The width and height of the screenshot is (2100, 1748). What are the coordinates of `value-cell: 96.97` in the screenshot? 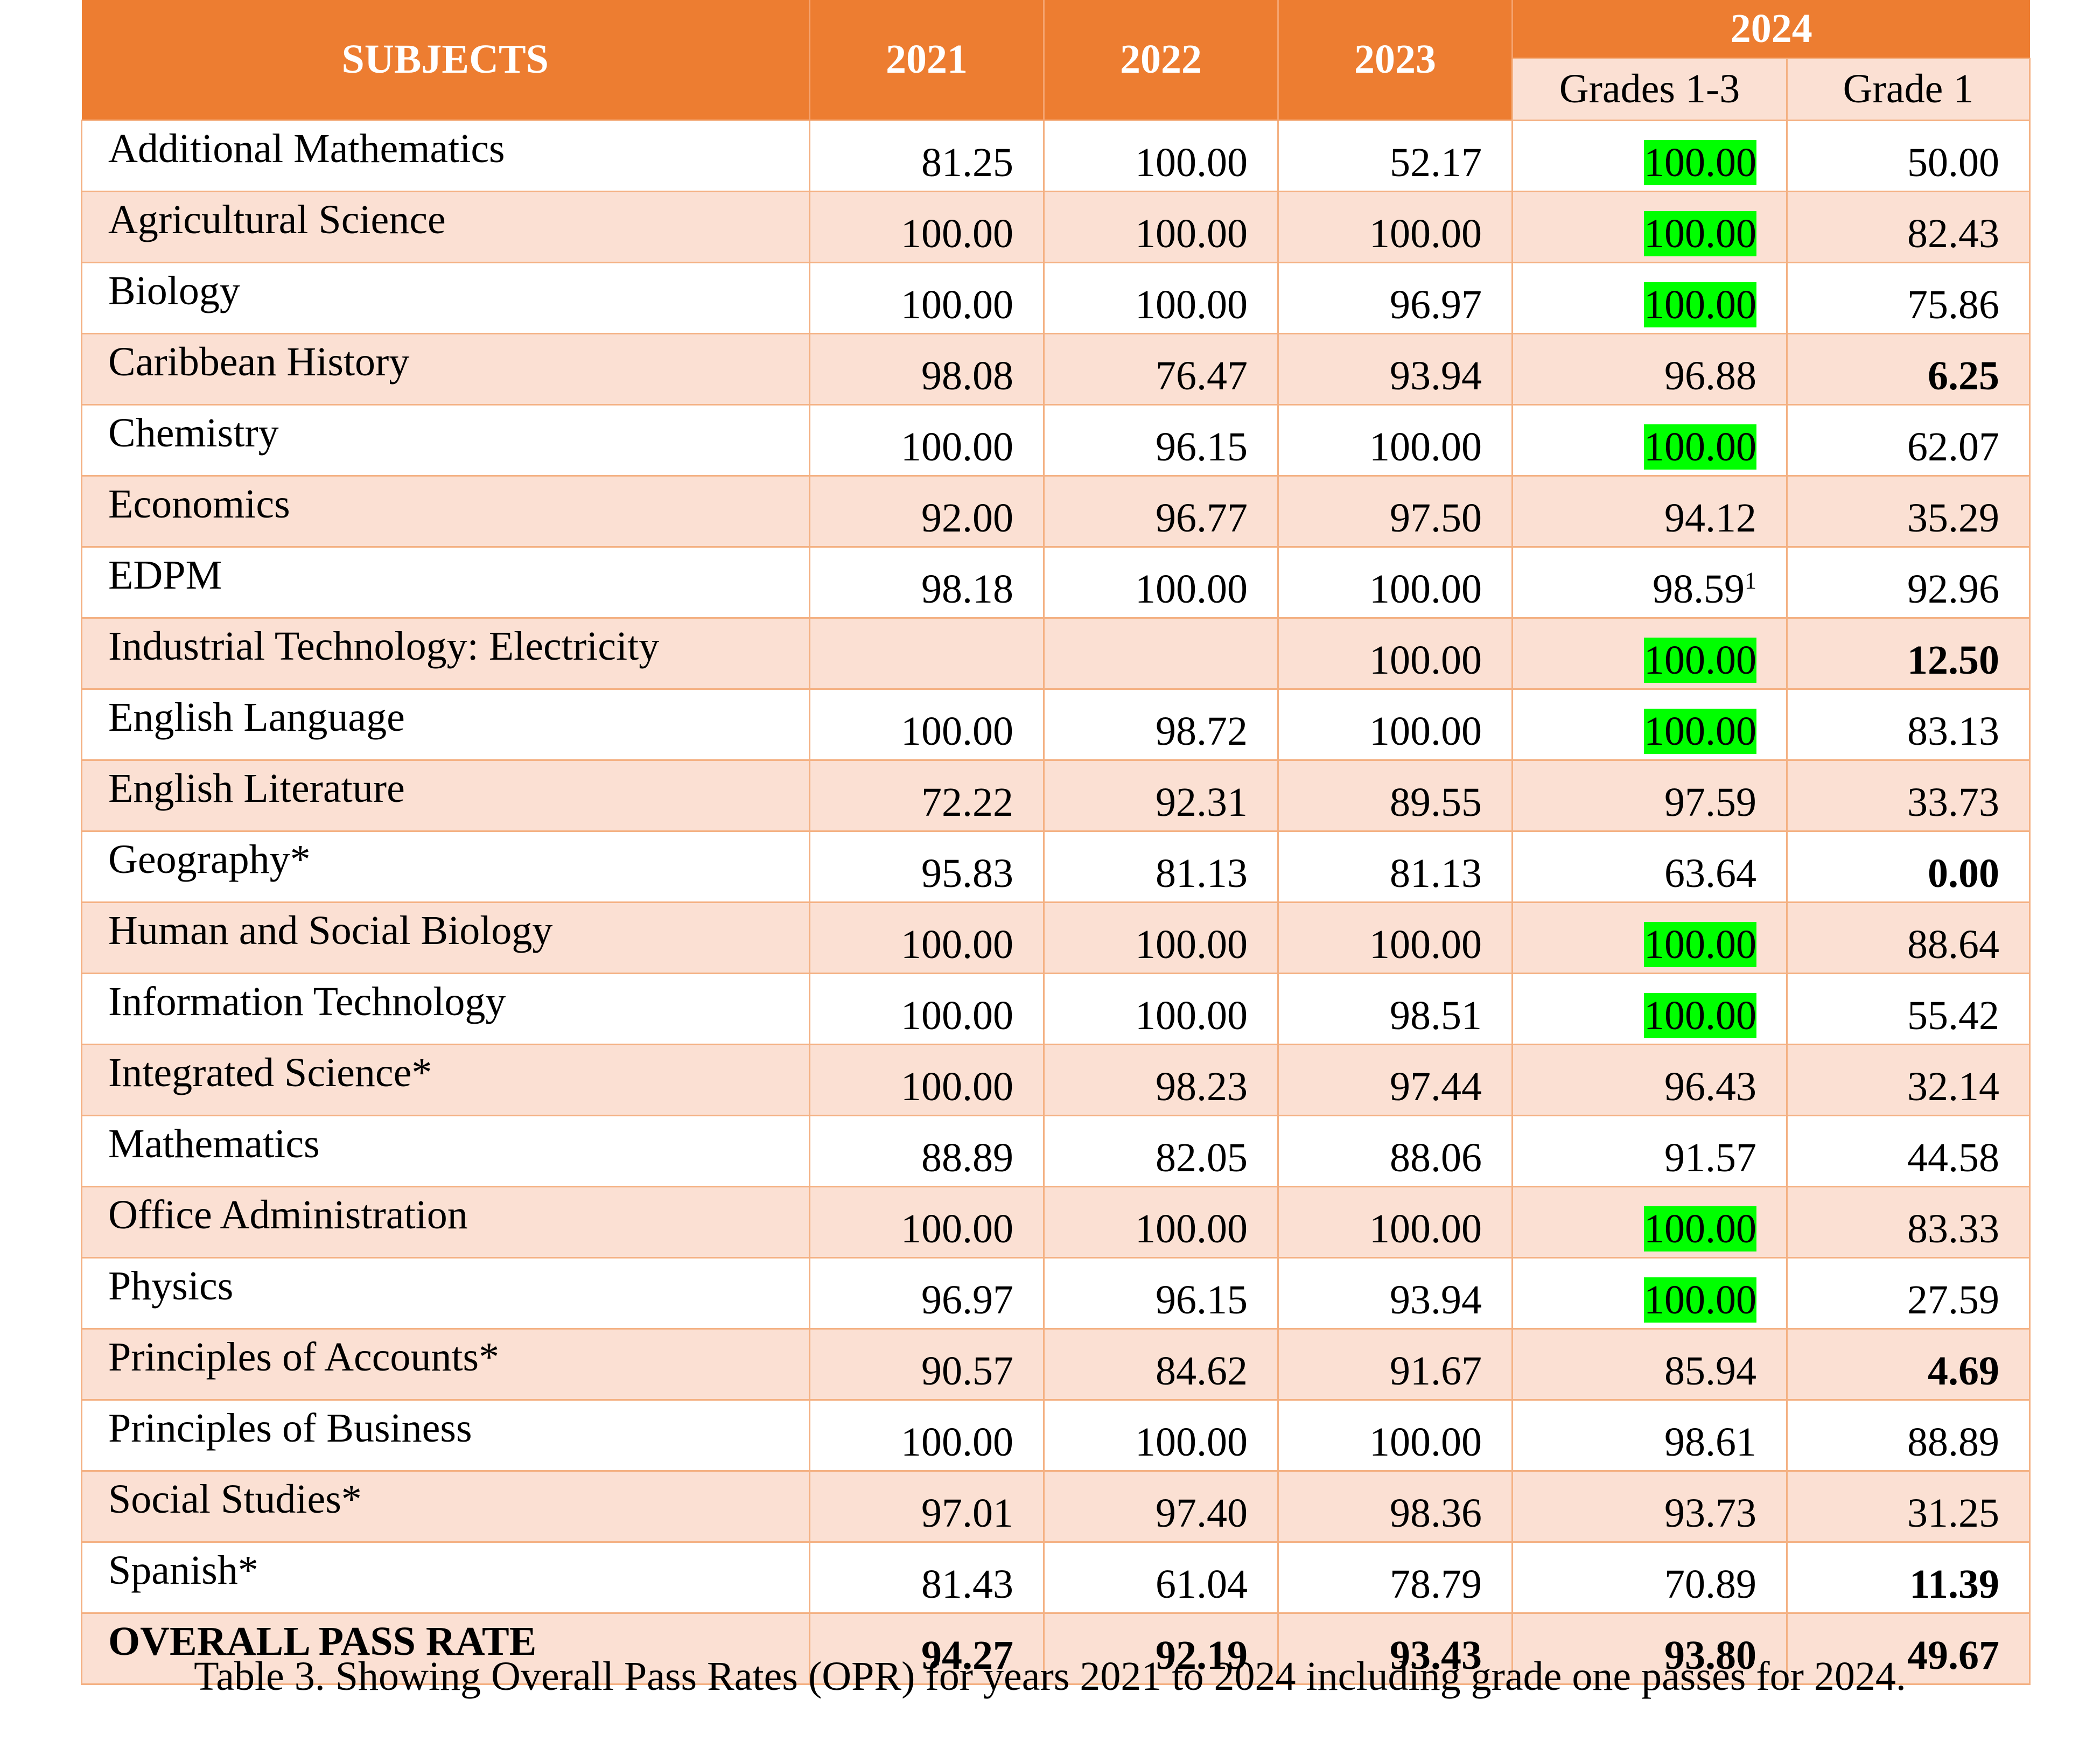 It's located at (1395, 297).